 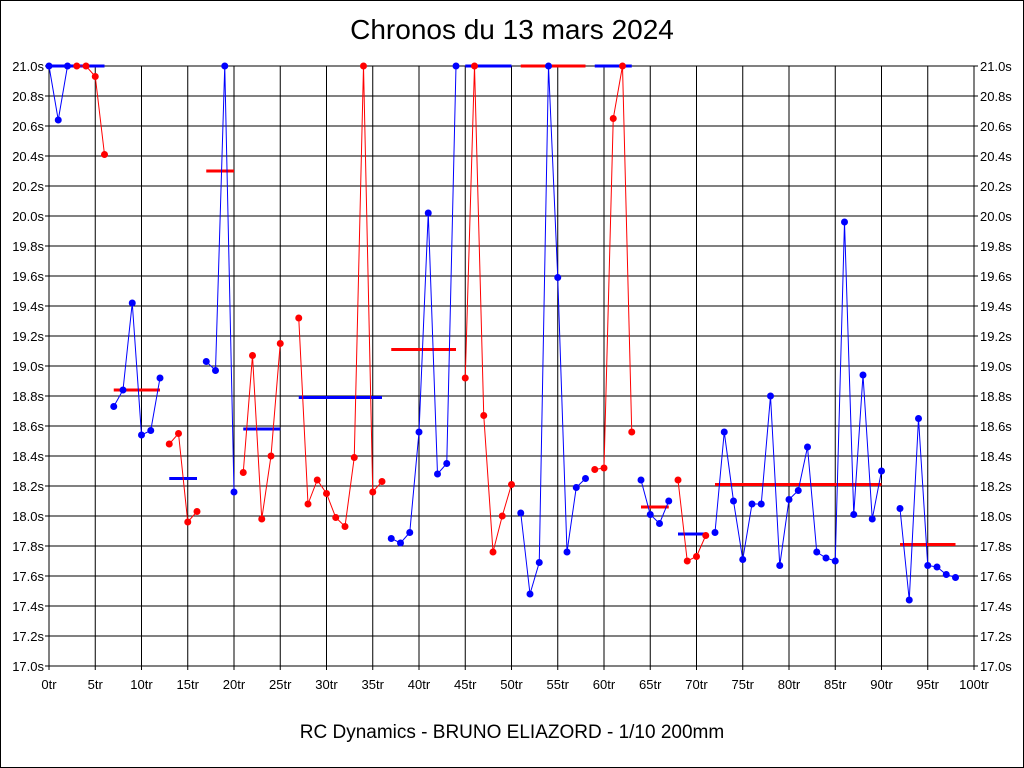 What do you see at coordinates (141, 684) in the screenshot?
I see `x-tick-label: 10tr` at bounding box center [141, 684].